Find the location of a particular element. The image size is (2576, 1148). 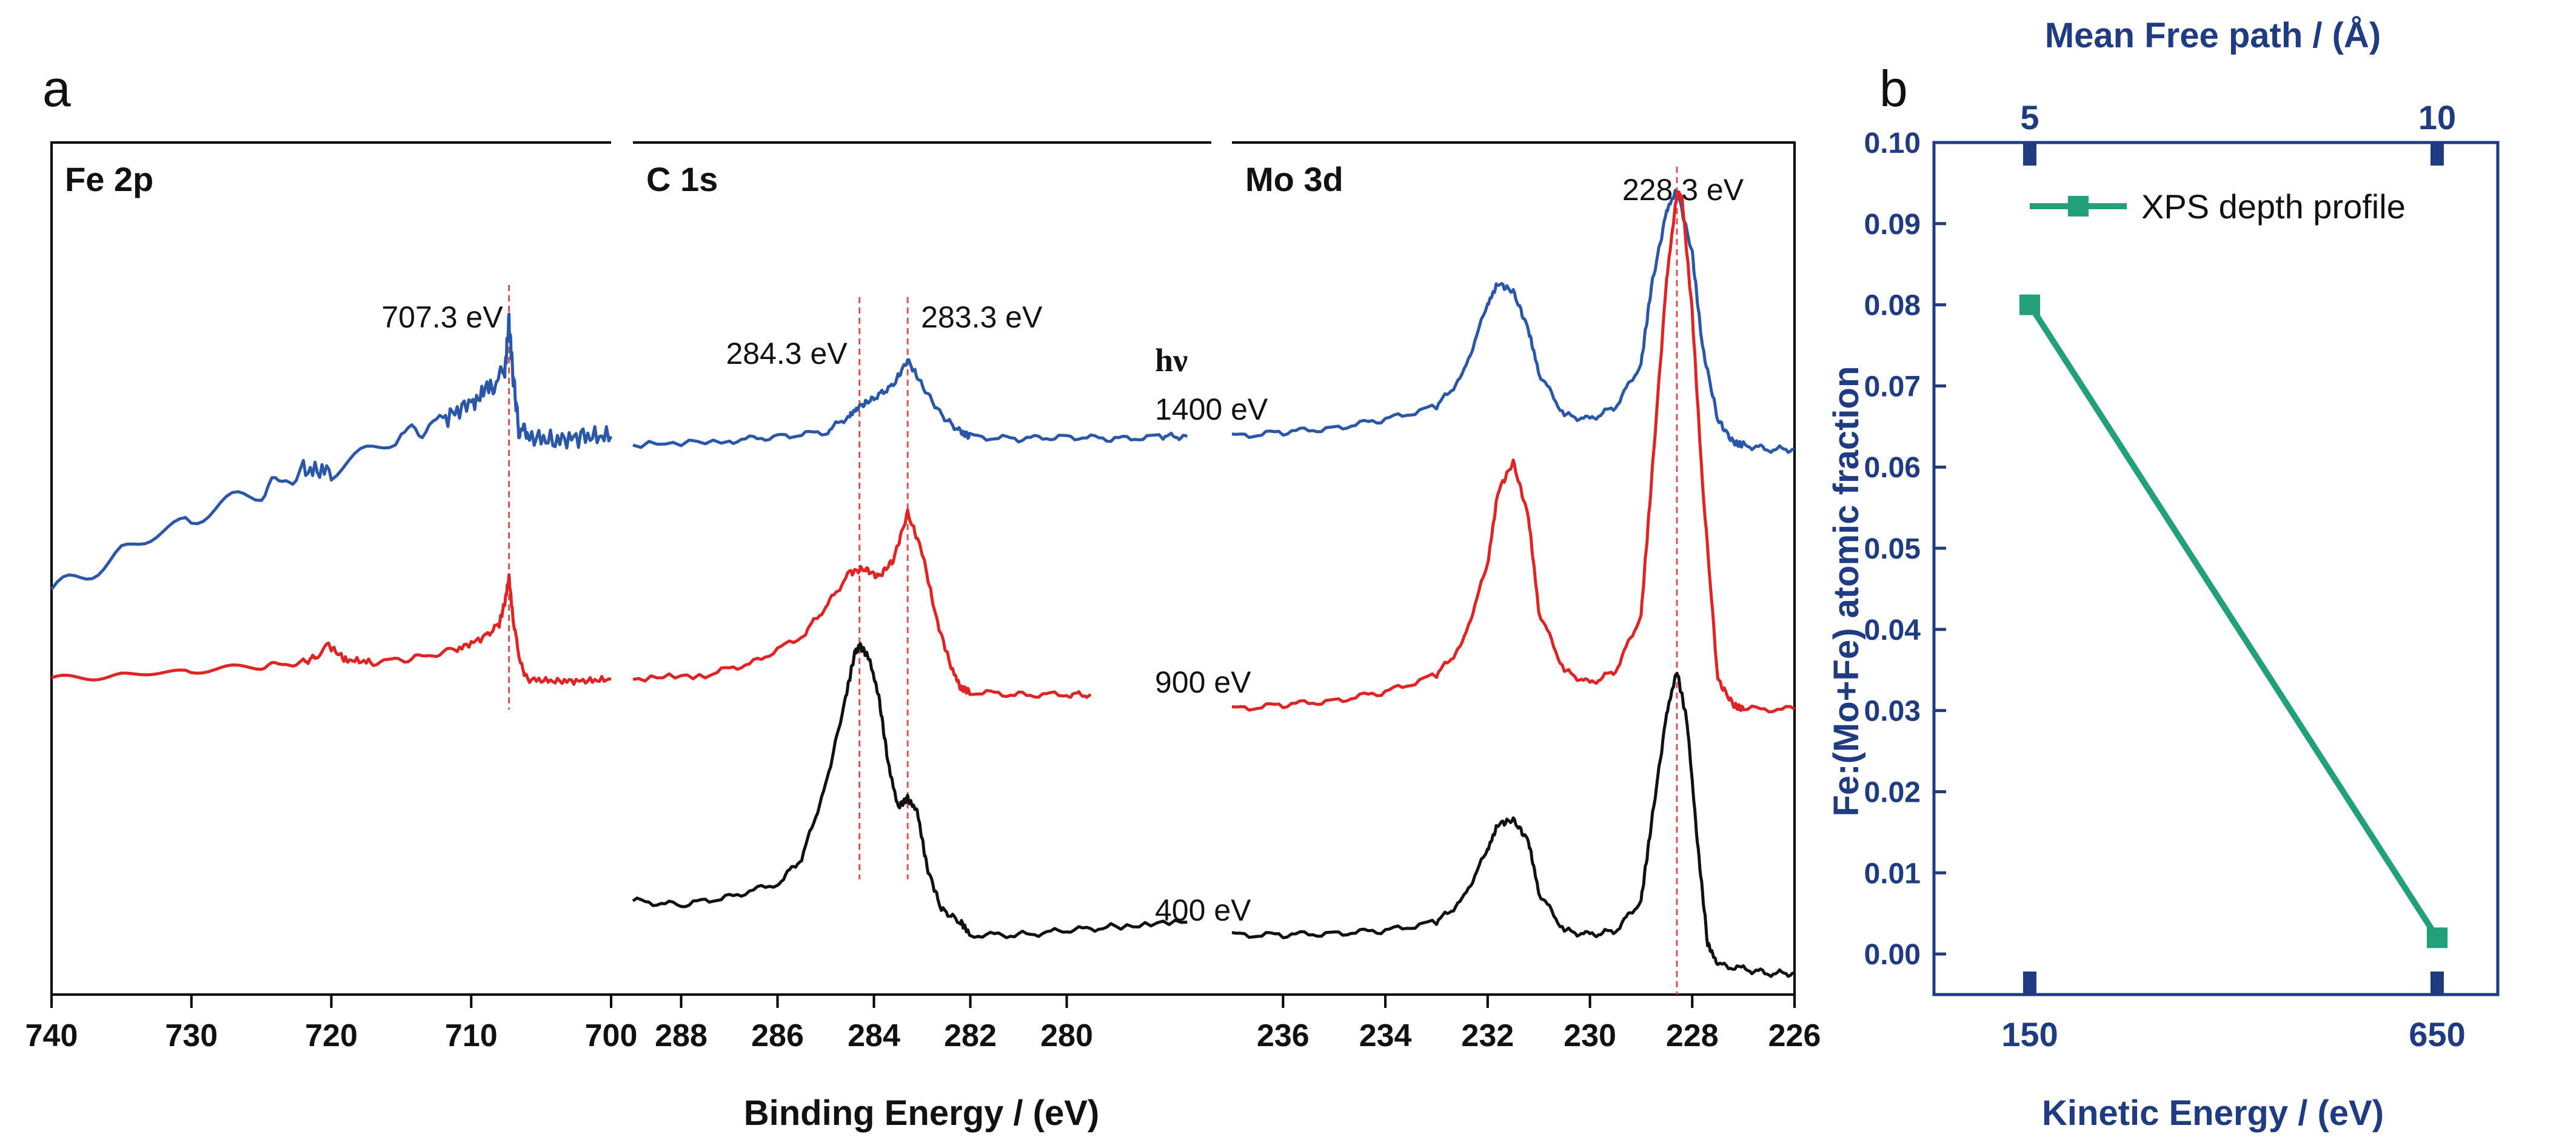

series-mo-3d-400-ev is located at coordinates (1513, 824).